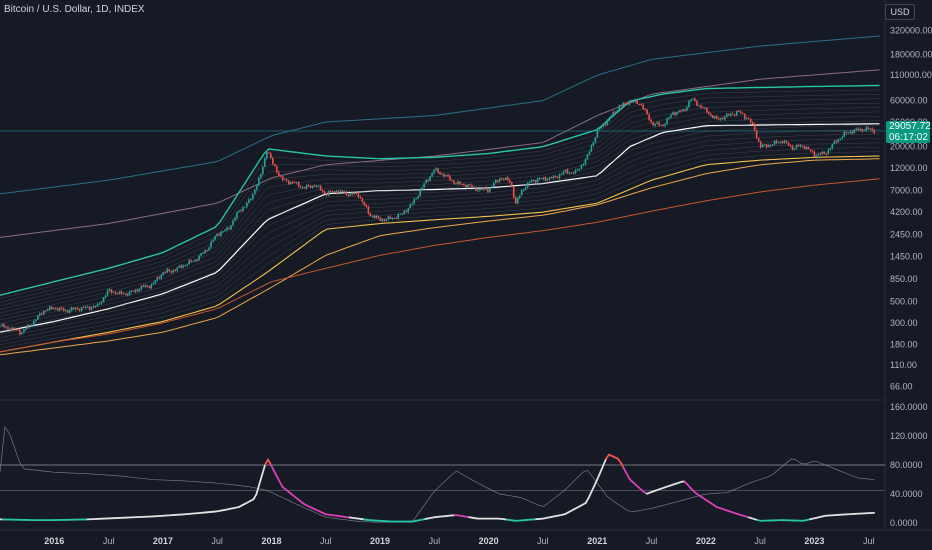 This screenshot has width=932, height=550. What do you see at coordinates (909, 101) in the screenshot?
I see `price-axis-tick: 60000.00` at bounding box center [909, 101].